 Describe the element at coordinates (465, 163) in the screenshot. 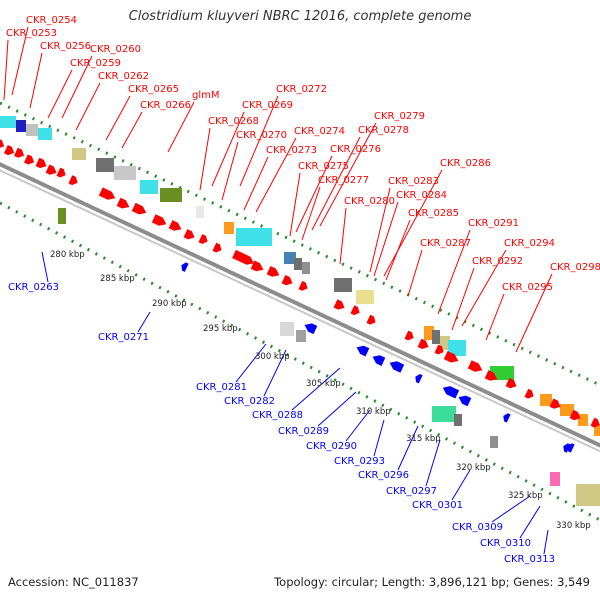

I see `plus-gene-label: CKR_0286` at that location.